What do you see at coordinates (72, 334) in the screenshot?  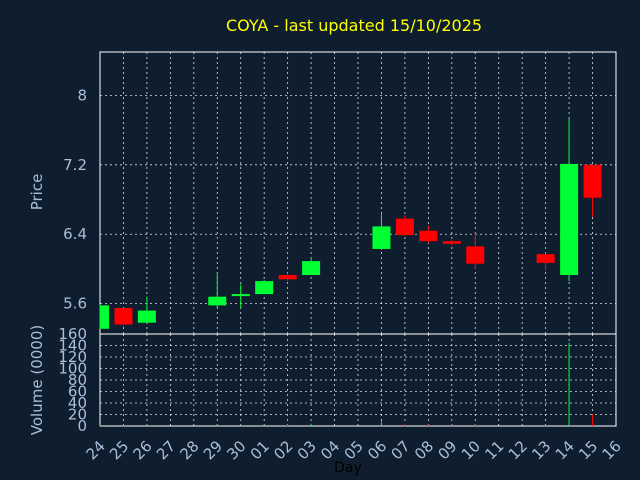 I see `volume-tick-label: 160` at bounding box center [72, 334].